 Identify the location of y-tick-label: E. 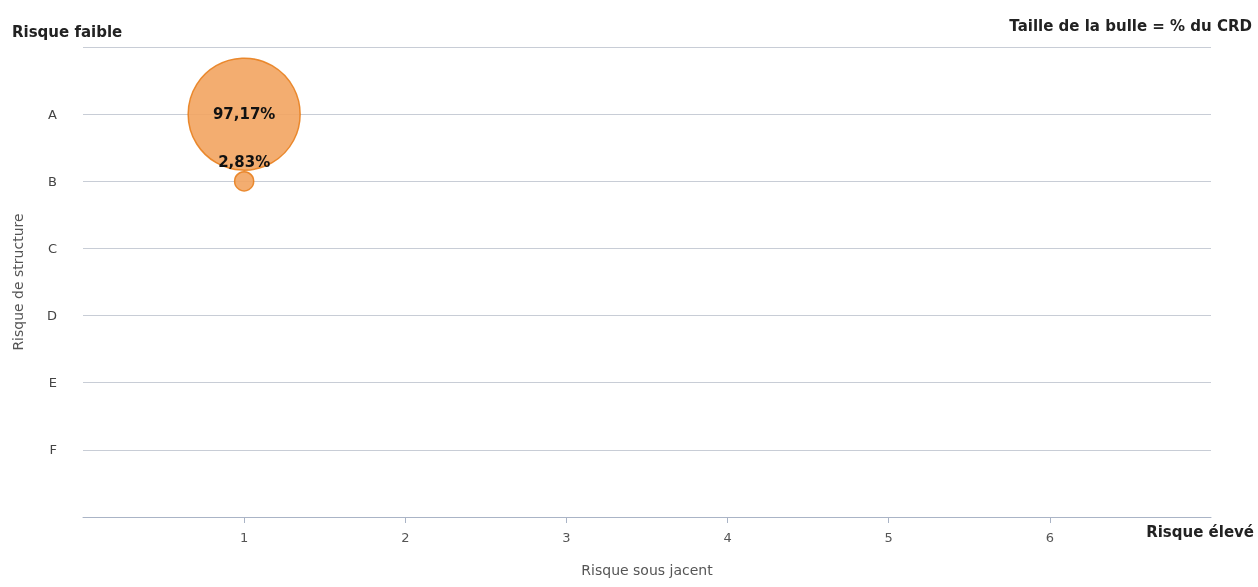
(52, 383).